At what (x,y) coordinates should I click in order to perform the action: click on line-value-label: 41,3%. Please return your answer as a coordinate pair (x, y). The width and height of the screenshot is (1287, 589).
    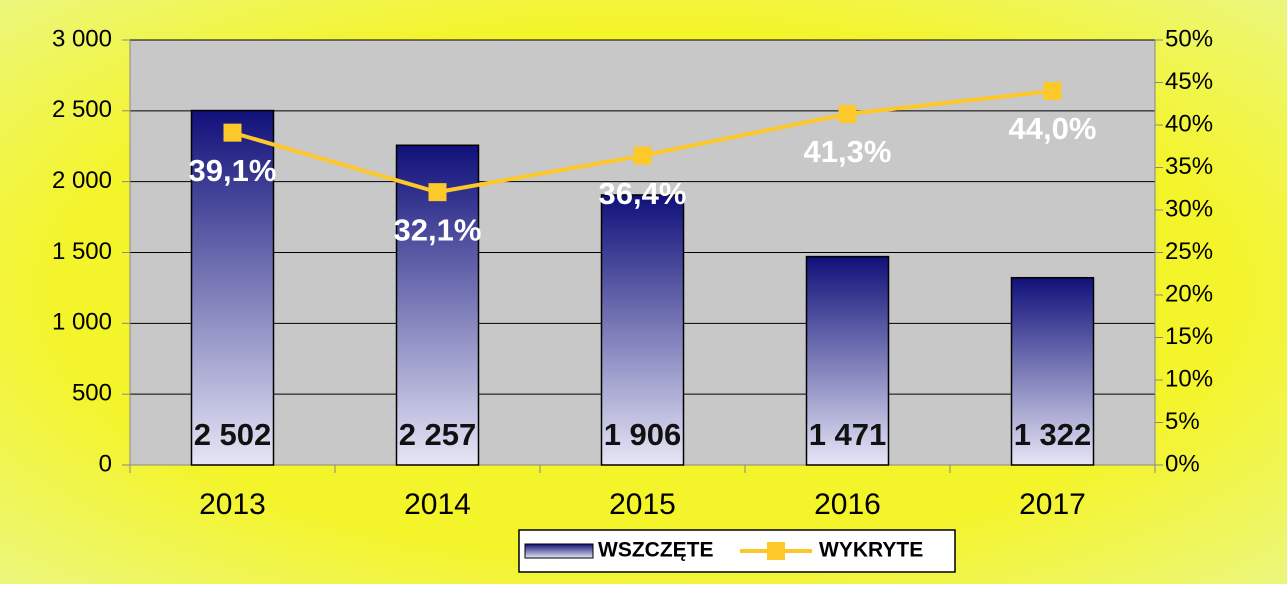
    Looking at the image, I should click on (848, 151).